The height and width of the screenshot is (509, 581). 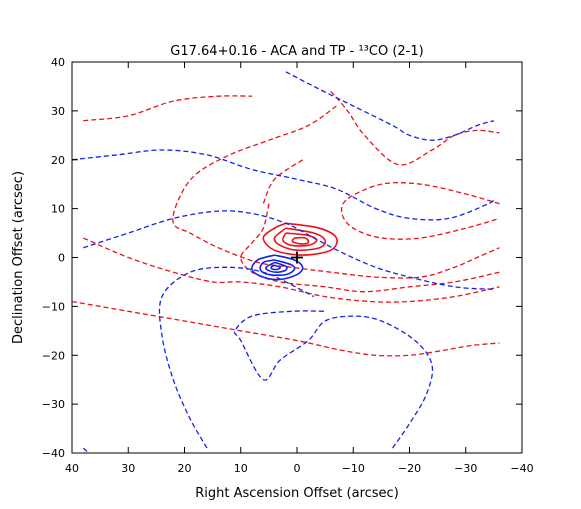 I want to click on x-tick-label: 40, so click(x=72, y=468).